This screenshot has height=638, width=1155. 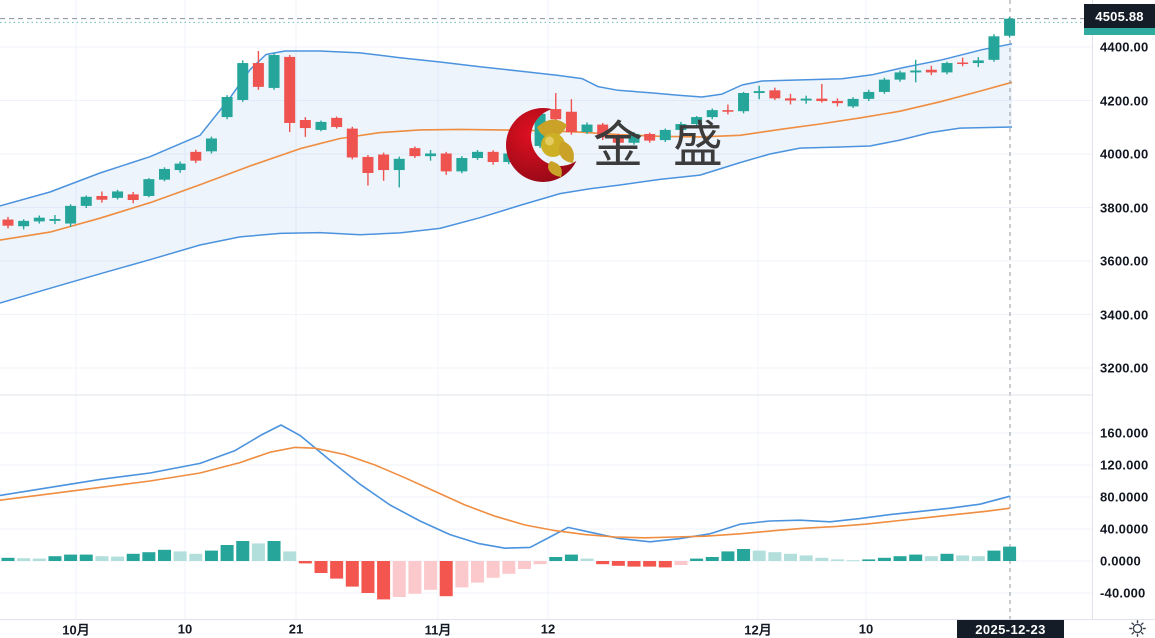 I want to click on price-axis-label: 4200.00, so click(x=1124, y=100).